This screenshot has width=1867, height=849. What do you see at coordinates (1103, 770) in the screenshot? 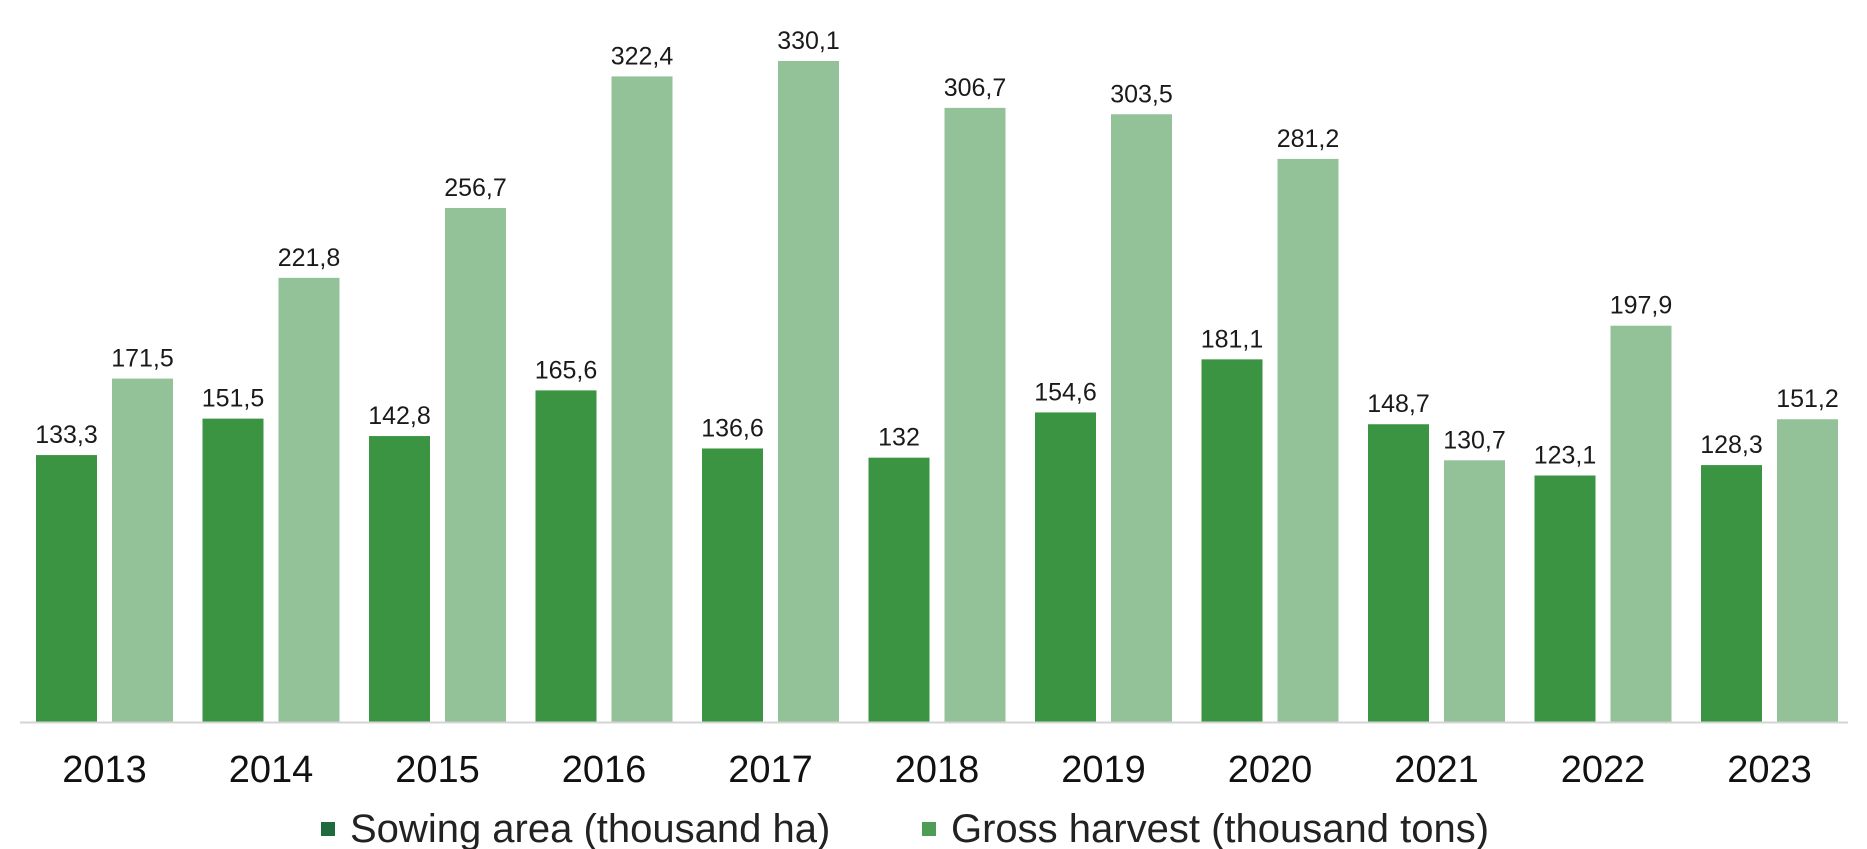
I see `x-tick-label-2019: 2019` at bounding box center [1103, 770].